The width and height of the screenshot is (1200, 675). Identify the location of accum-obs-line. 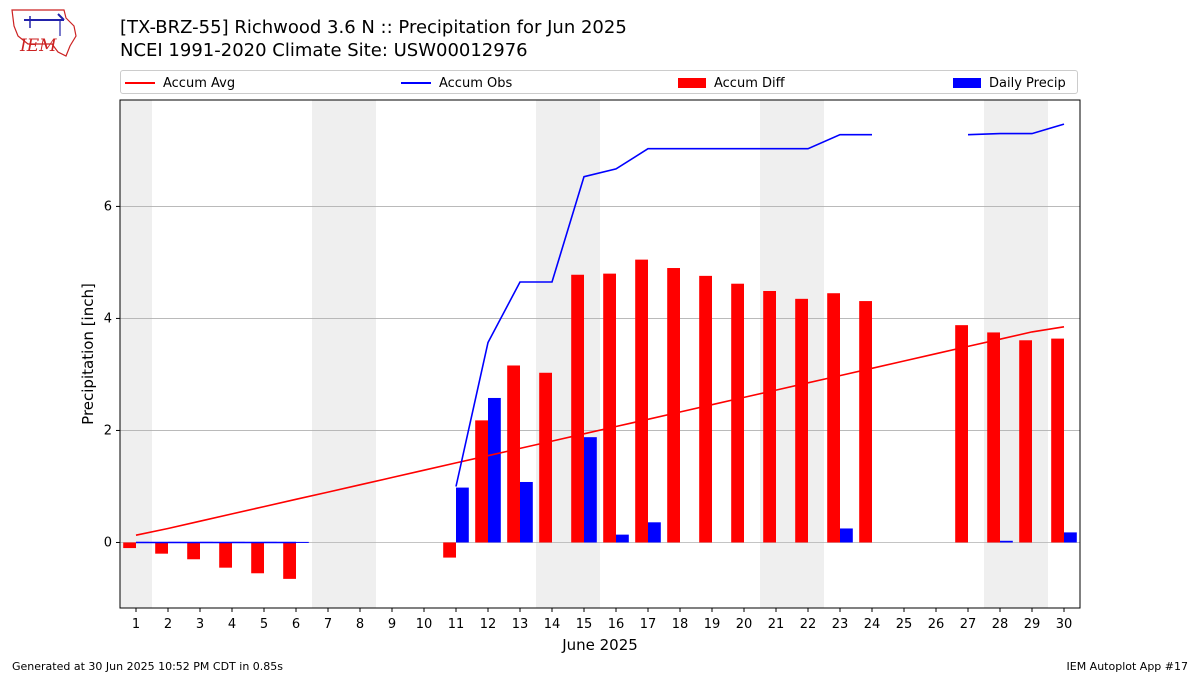
(1016, 129).